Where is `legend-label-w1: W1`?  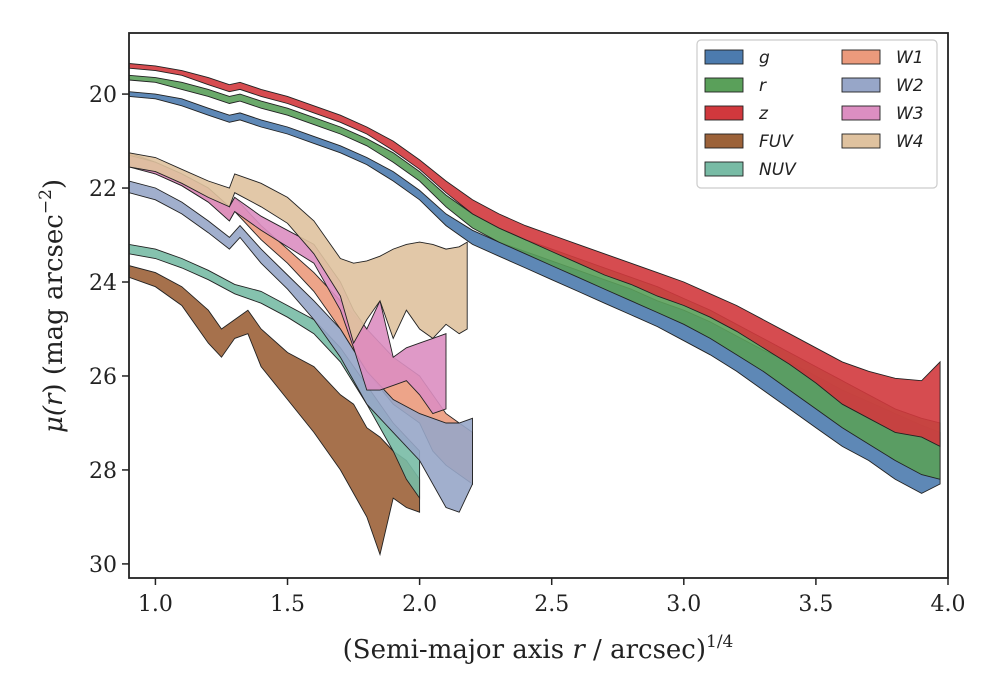
legend-label-w1: W1 is located at coordinates (910, 58).